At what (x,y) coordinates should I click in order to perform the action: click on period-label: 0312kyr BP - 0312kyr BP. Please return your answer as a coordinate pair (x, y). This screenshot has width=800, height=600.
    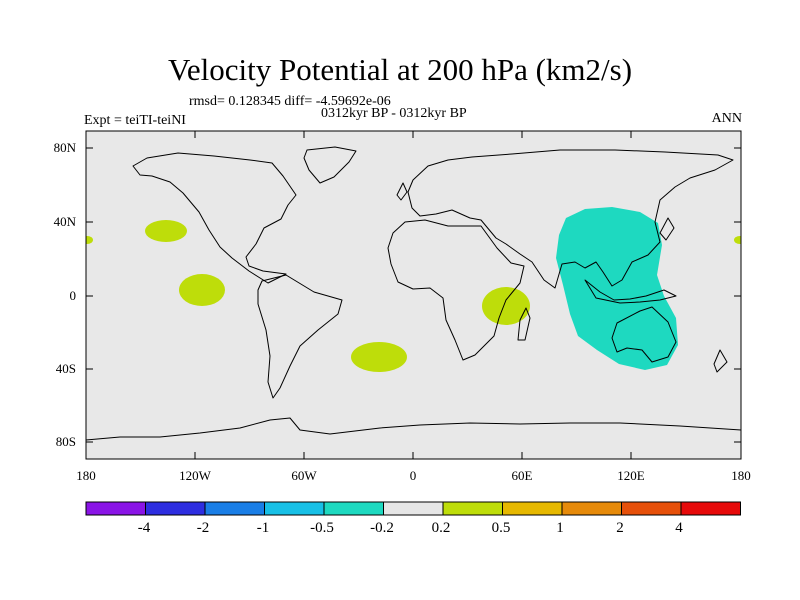
    Looking at the image, I should click on (394, 113).